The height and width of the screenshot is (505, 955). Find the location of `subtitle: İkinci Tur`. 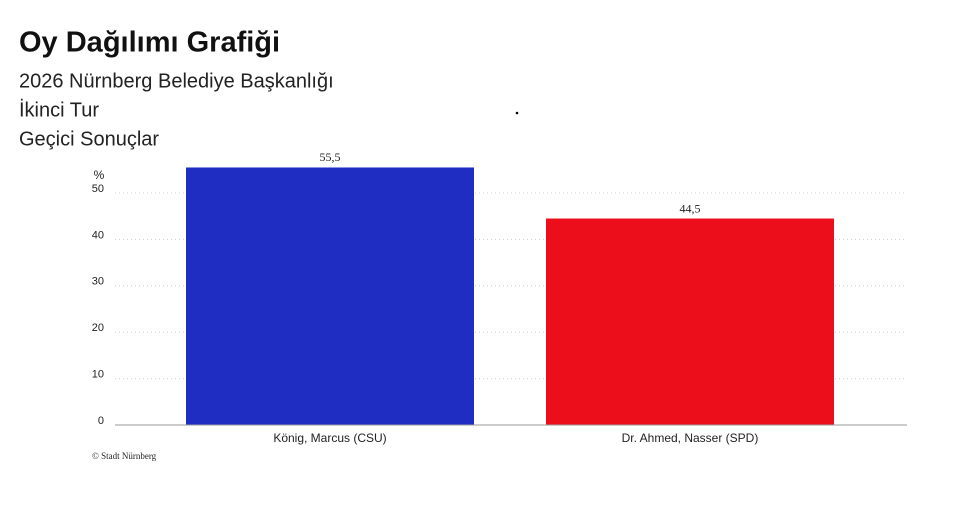

subtitle: İkinci Tur is located at coordinates (59, 109).